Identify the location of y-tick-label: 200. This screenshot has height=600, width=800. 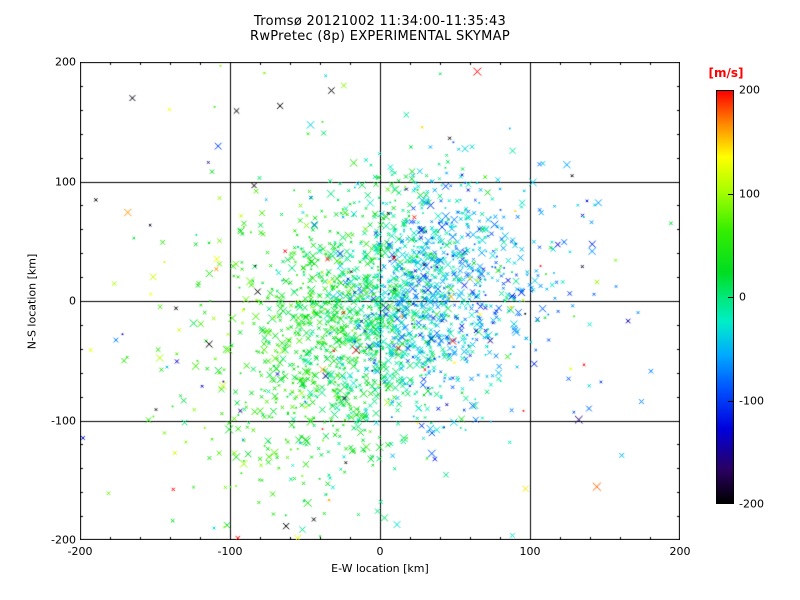
(65, 62).